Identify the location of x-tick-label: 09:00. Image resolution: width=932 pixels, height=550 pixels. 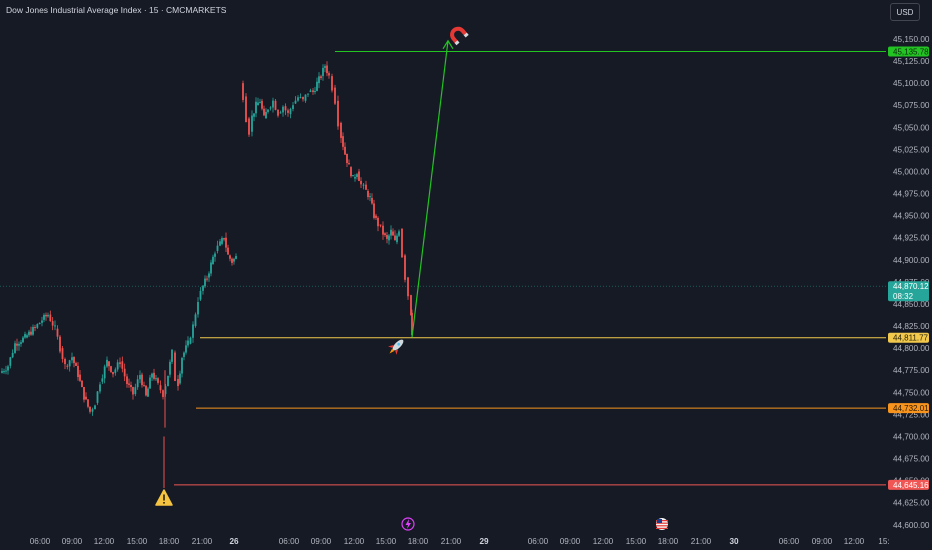
(822, 541).